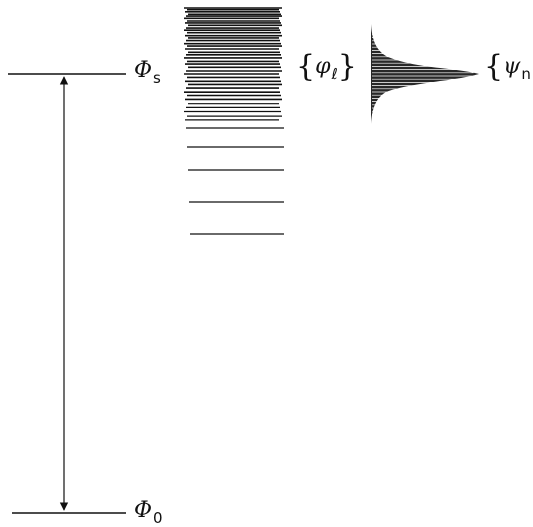 Image resolution: width=533 pixels, height=527 pixels. I want to click on psi-hatch-lines, so click(423, 72).